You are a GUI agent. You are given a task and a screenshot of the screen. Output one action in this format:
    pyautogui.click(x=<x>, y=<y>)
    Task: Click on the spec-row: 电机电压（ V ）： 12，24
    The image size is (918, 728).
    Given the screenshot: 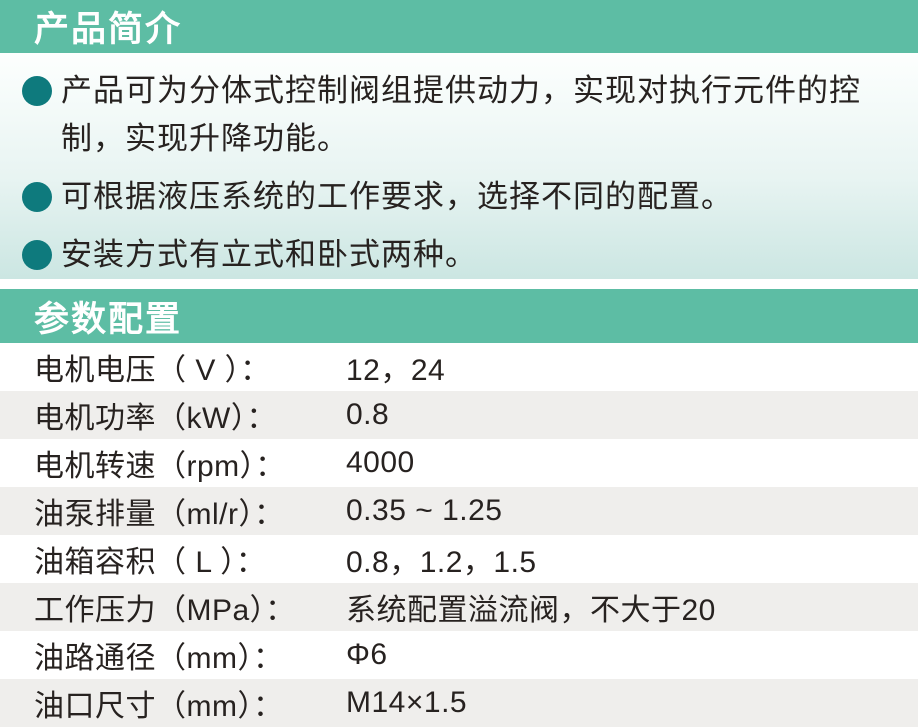 What is the action you would take?
    pyautogui.click(x=459, y=367)
    